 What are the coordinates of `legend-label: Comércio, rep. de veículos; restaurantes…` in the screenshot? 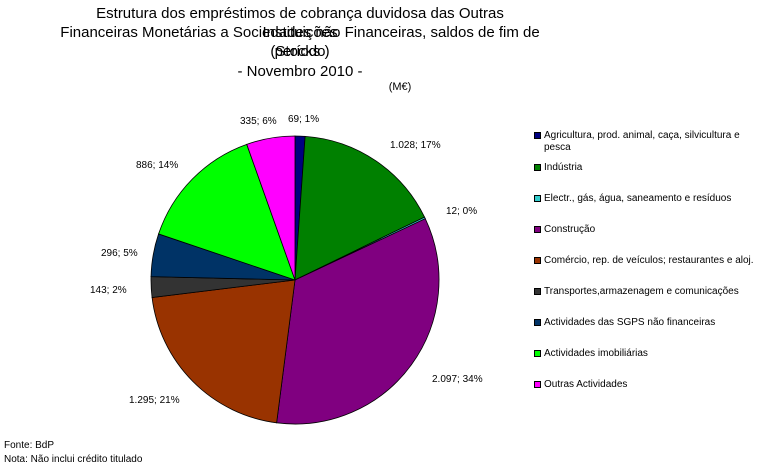 It's located at (649, 260).